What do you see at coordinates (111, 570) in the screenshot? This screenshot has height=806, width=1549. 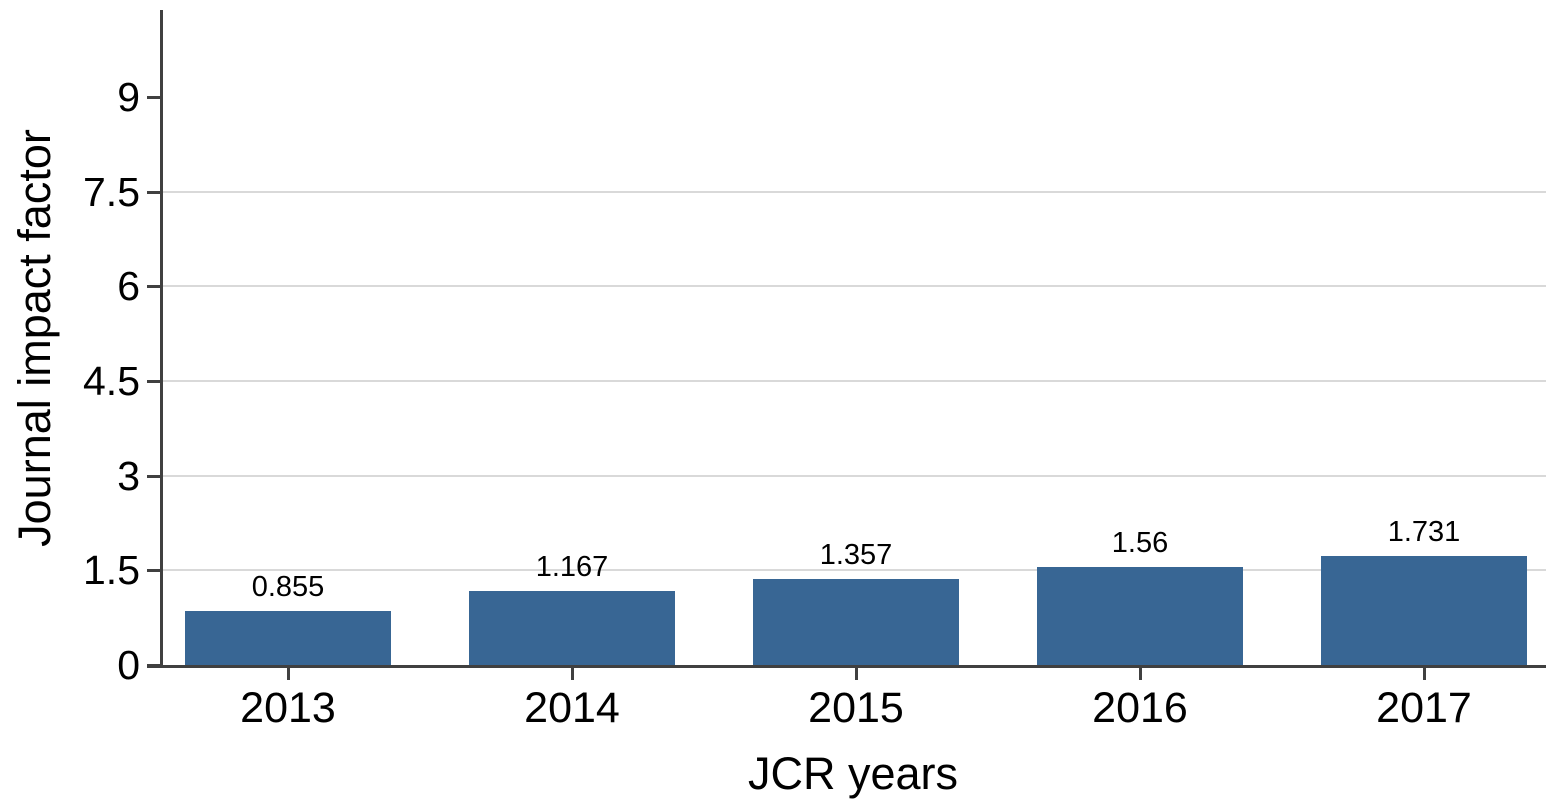 I see `y-tick-label: 1.5` at bounding box center [111, 570].